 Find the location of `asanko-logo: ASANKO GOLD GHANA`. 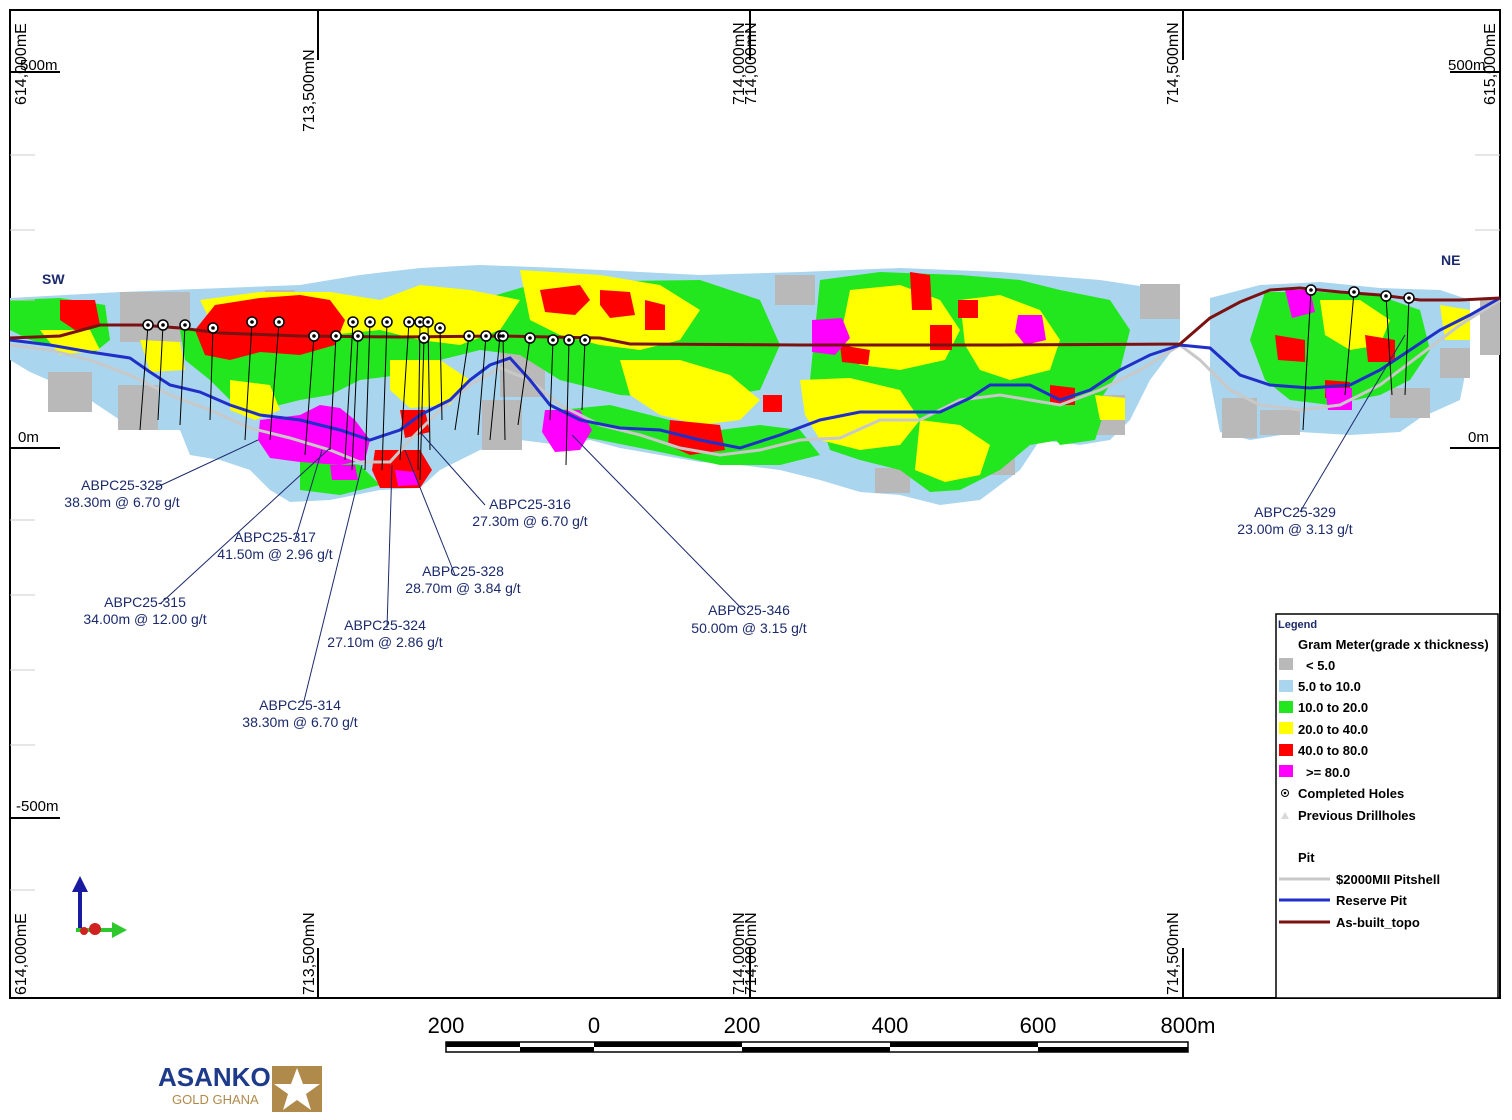

asanko-logo: ASANKO GOLD GHANA is located at coordinates (240, 1087).